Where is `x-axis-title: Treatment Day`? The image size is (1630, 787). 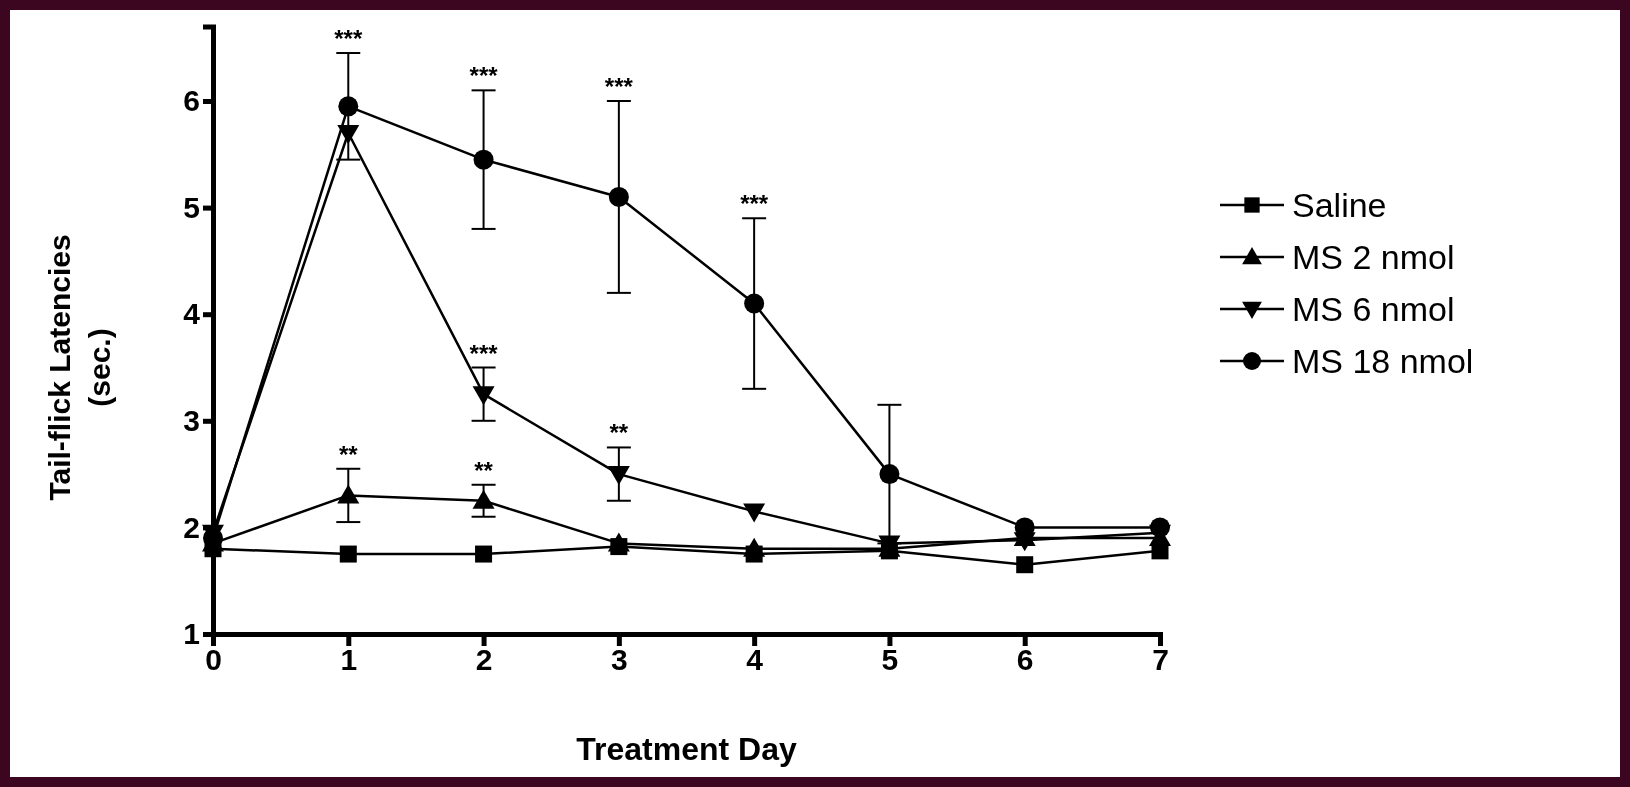
x-axis-title: Treatment Day is located at coordinates (686, 749).